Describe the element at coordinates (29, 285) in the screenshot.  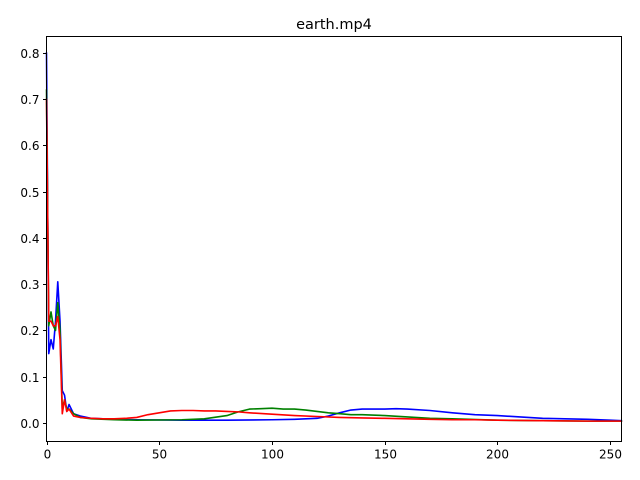
I see `y-tick-label: 0.3` at that location.